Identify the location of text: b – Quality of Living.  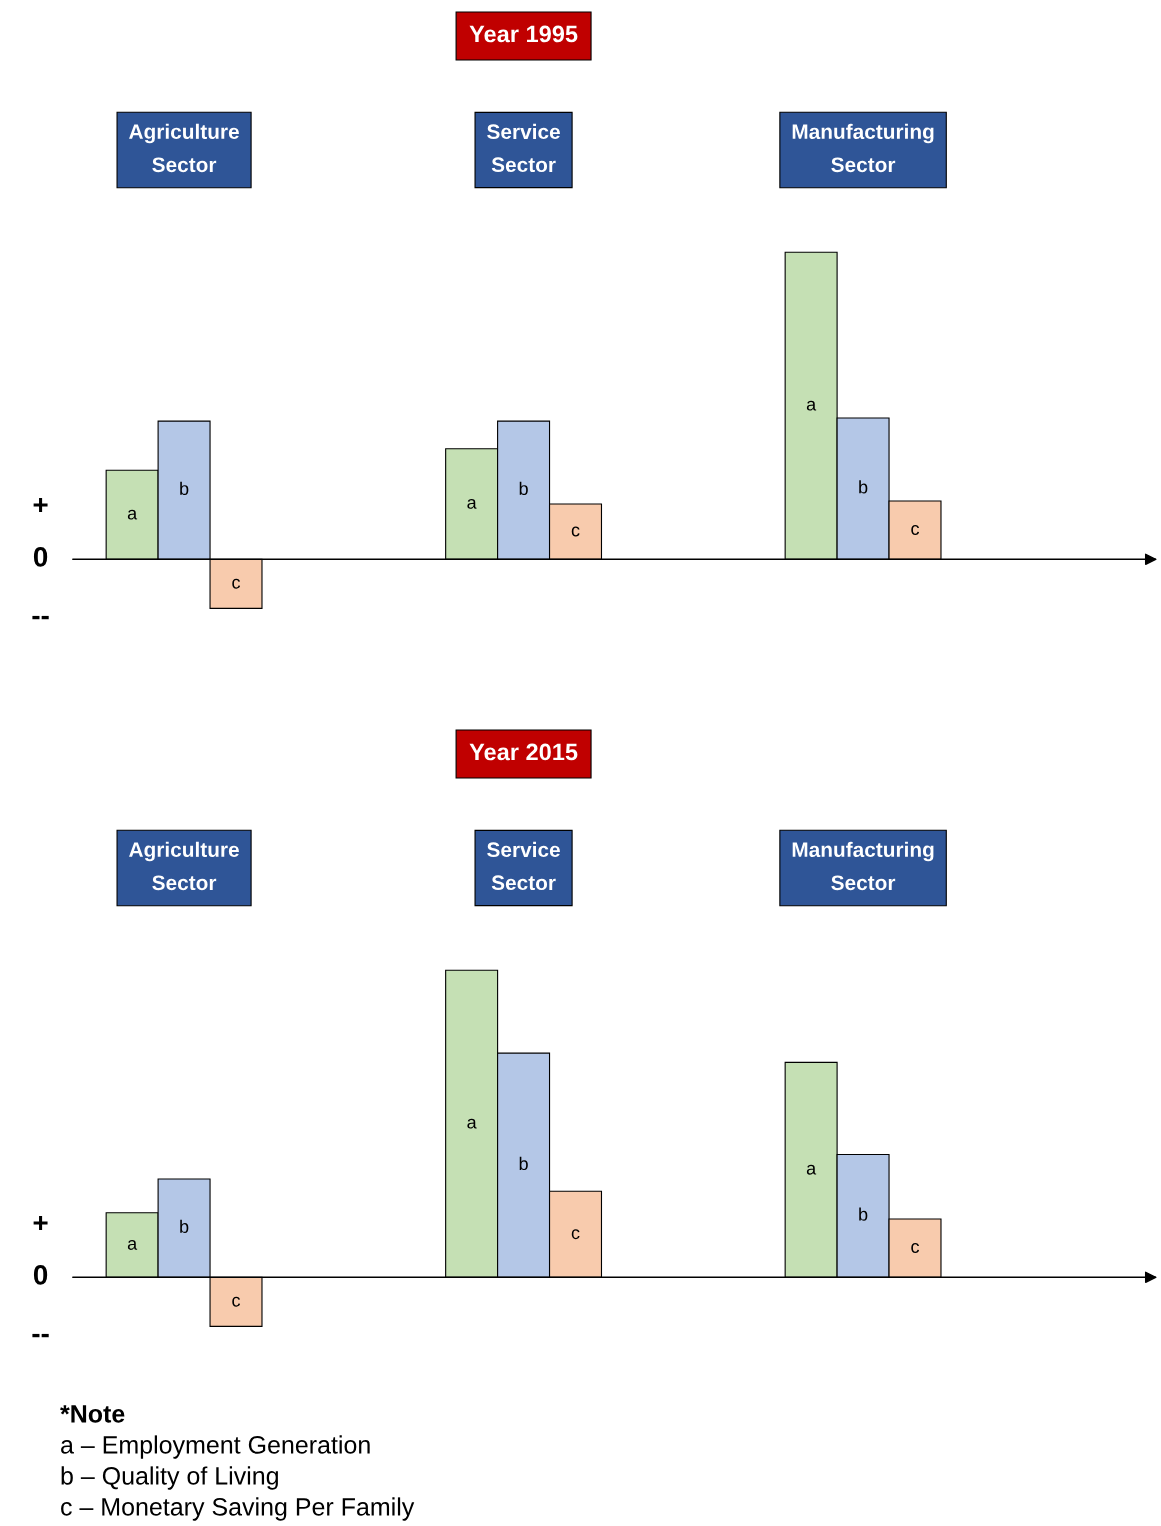
(169, 1478).